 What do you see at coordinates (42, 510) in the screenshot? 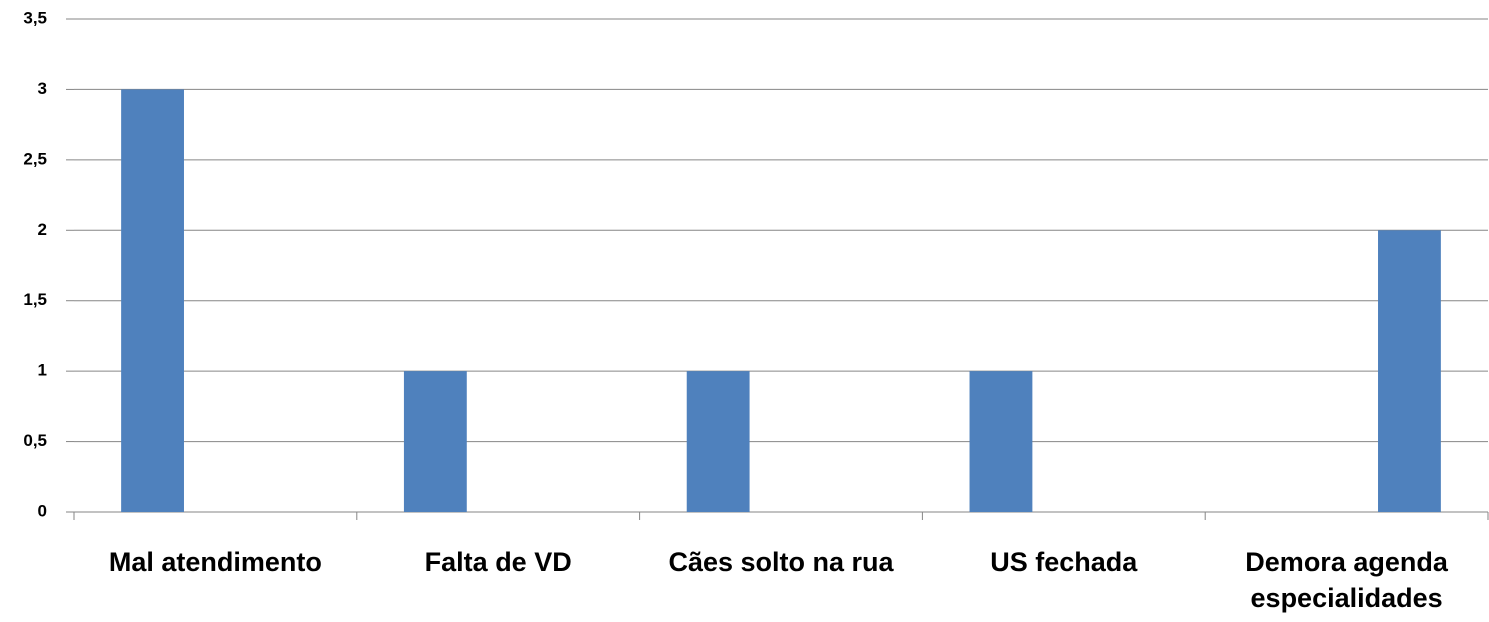
I see `y-tick-label: 0` at bounding box center [42, 510].